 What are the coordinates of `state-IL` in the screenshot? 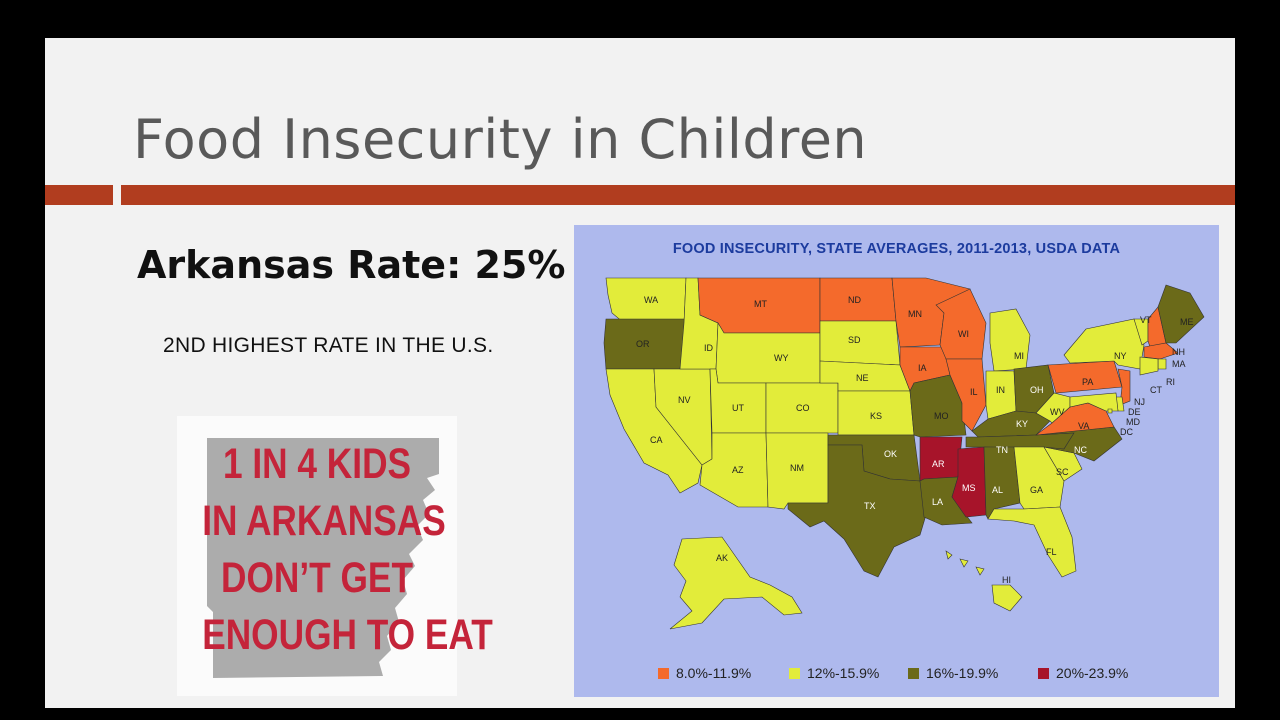 It's located at (966, 395).